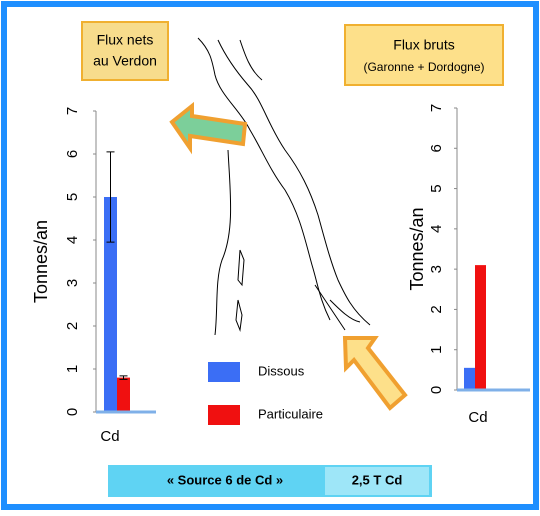  Describe the element at coordinates (423, 45) in the screenshot. I see `box-text: Flux bruts` at that location.